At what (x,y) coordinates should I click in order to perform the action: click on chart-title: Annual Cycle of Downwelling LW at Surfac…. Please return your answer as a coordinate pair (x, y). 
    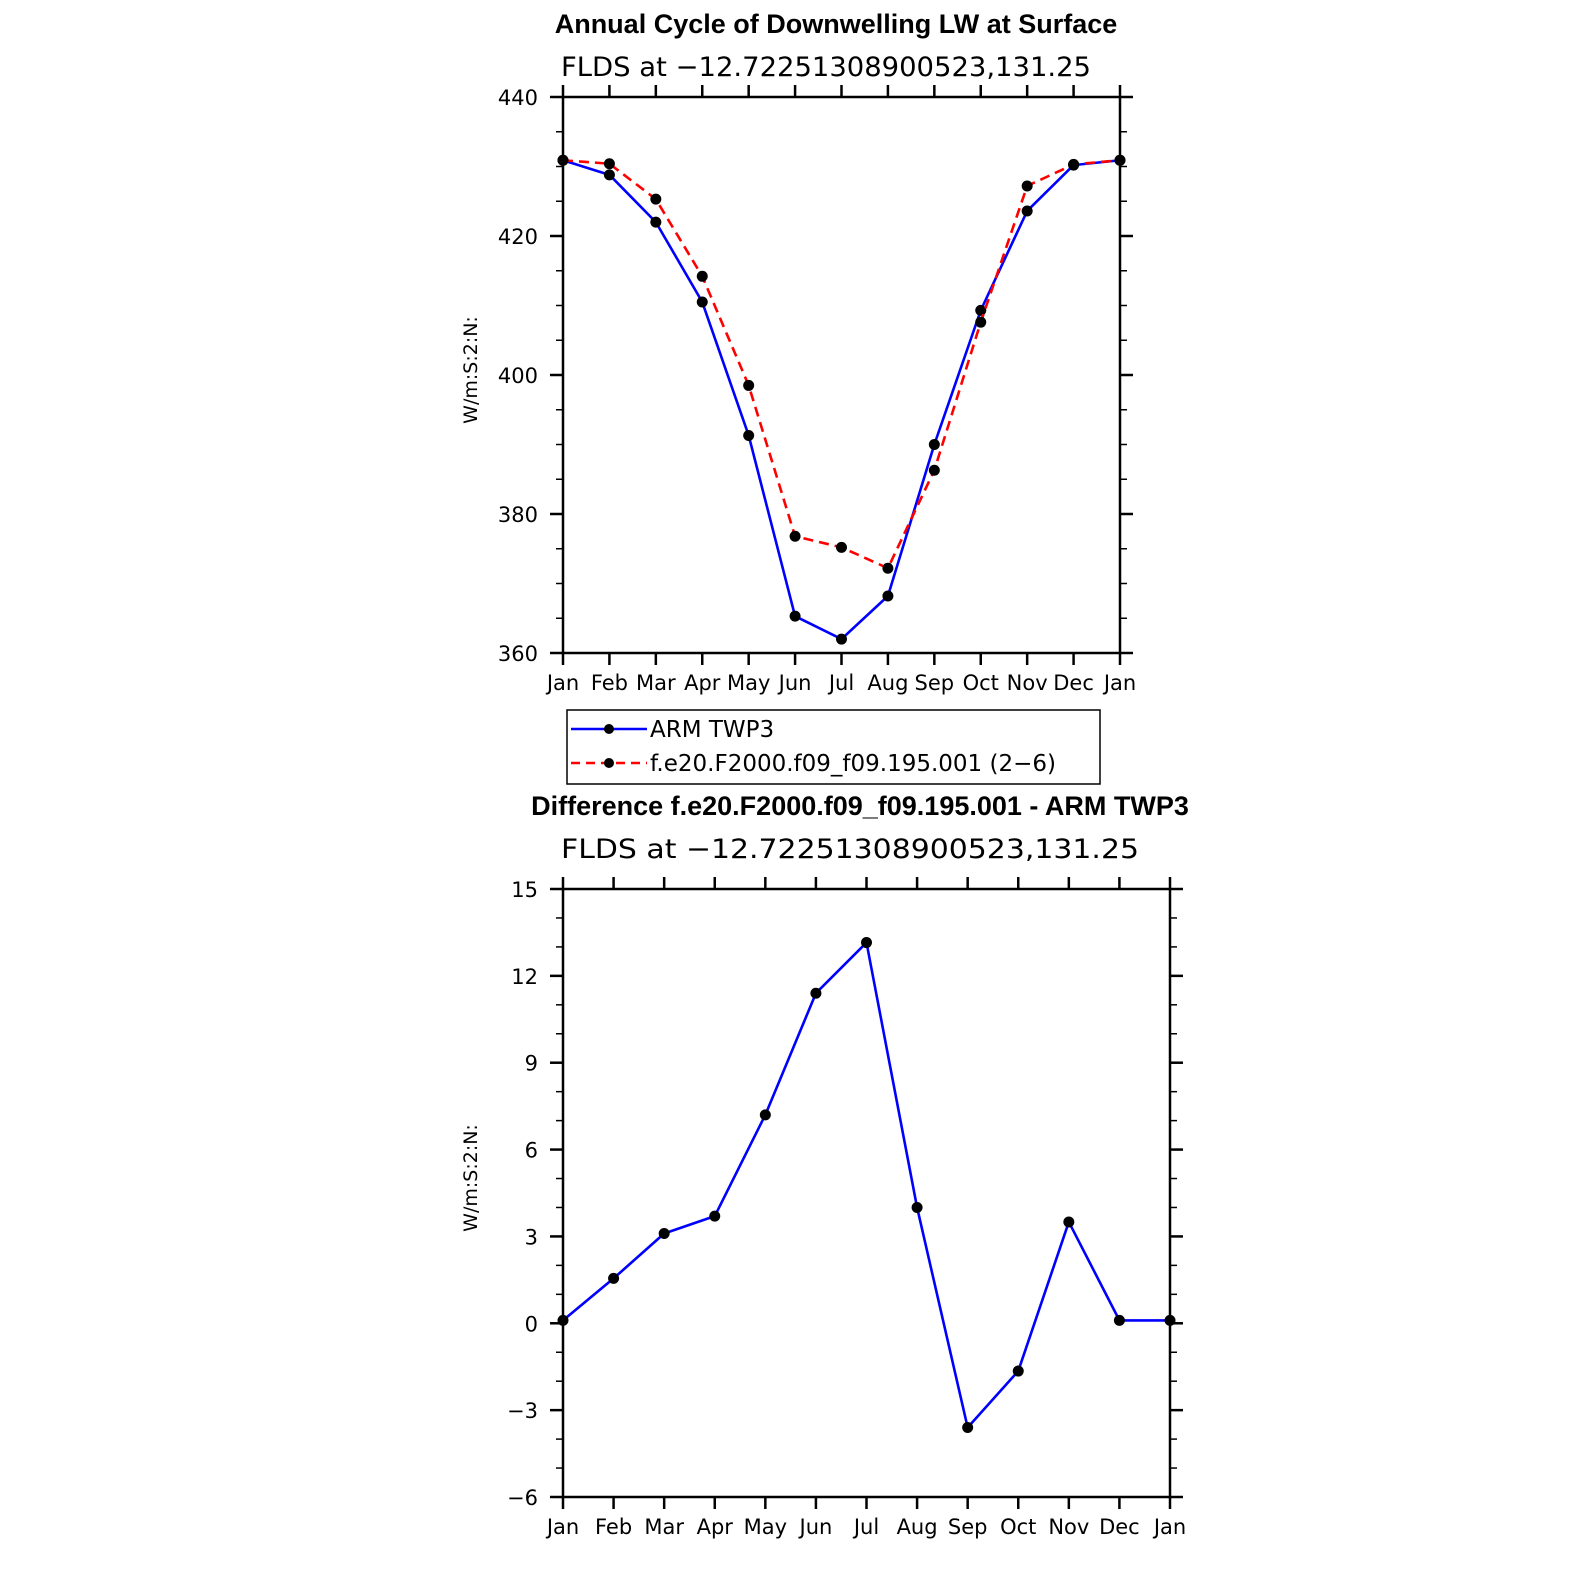
    Looking at the image, I should click on (836, 24).